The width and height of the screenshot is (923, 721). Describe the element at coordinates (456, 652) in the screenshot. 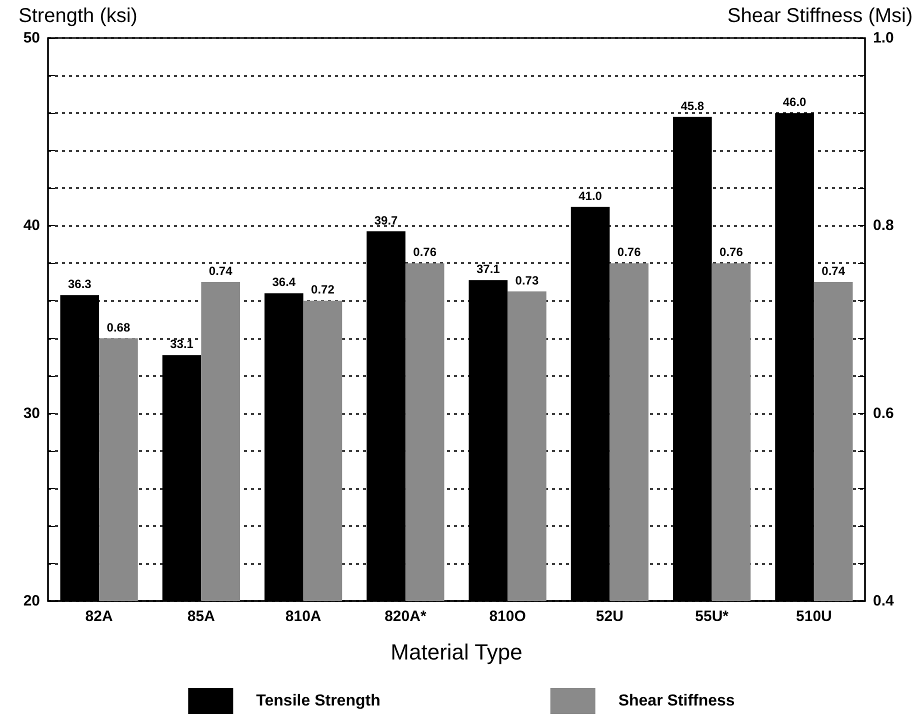

I see `x-axis-title: Material Type` at that location.